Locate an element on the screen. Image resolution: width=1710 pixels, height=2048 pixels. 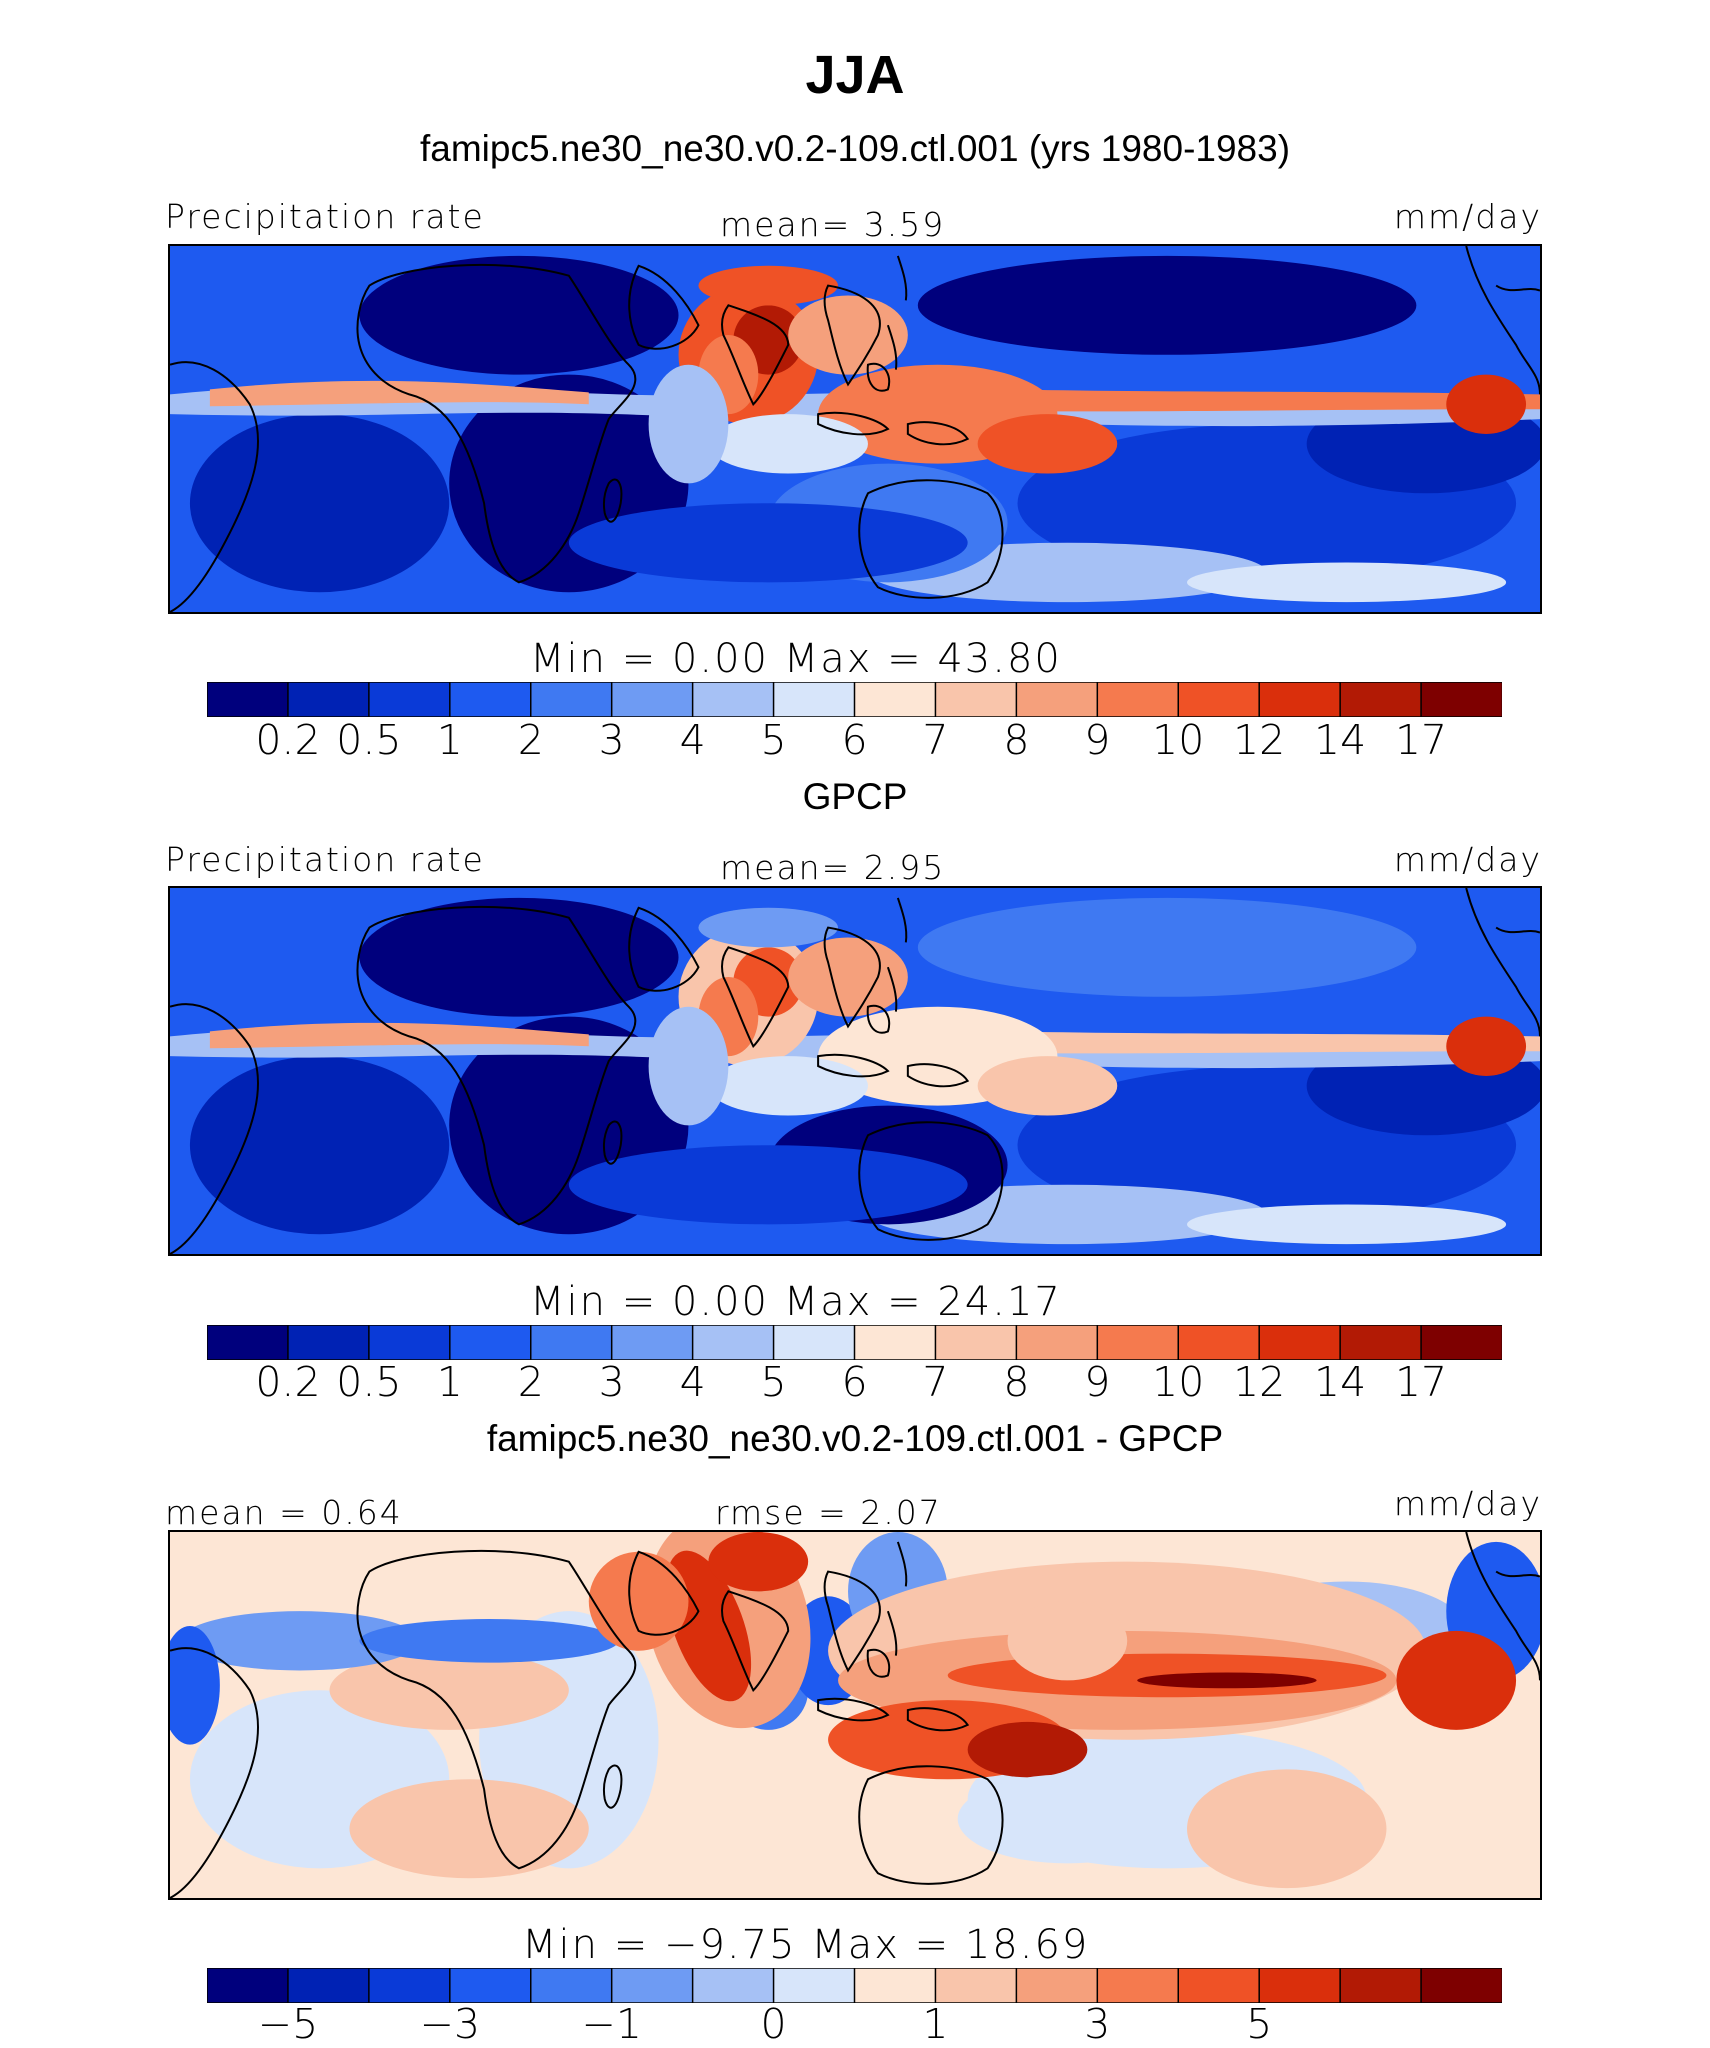
colorbar-tick-label: 10 is located at coordinates (1178, 1382).